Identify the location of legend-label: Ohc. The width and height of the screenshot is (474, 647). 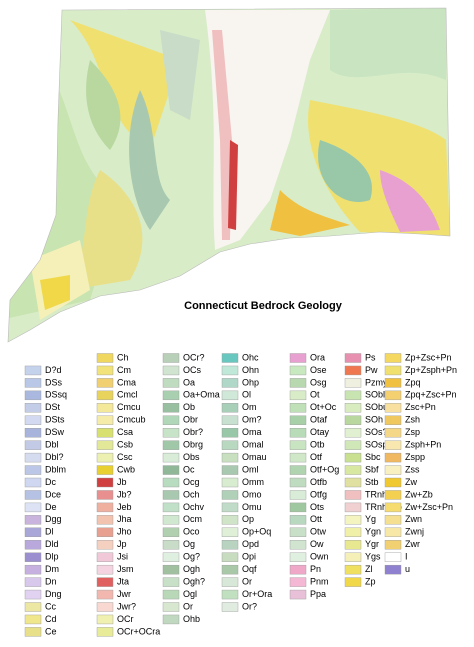
(250, 357).